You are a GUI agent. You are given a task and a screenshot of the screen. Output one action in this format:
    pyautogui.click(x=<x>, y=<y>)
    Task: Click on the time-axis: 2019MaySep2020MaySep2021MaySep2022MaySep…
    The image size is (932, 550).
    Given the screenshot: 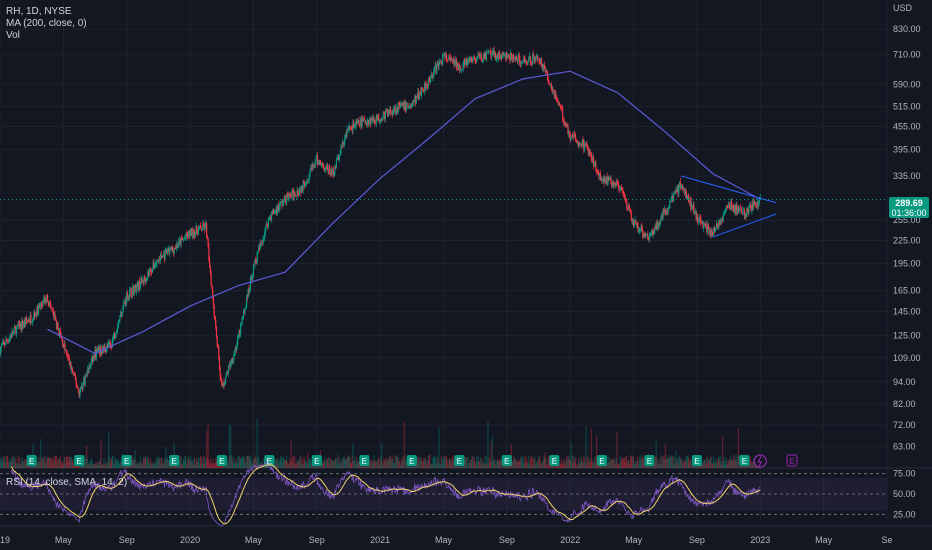 What is the action you would take?
    pyautogui.click(x=446, y=540)
    